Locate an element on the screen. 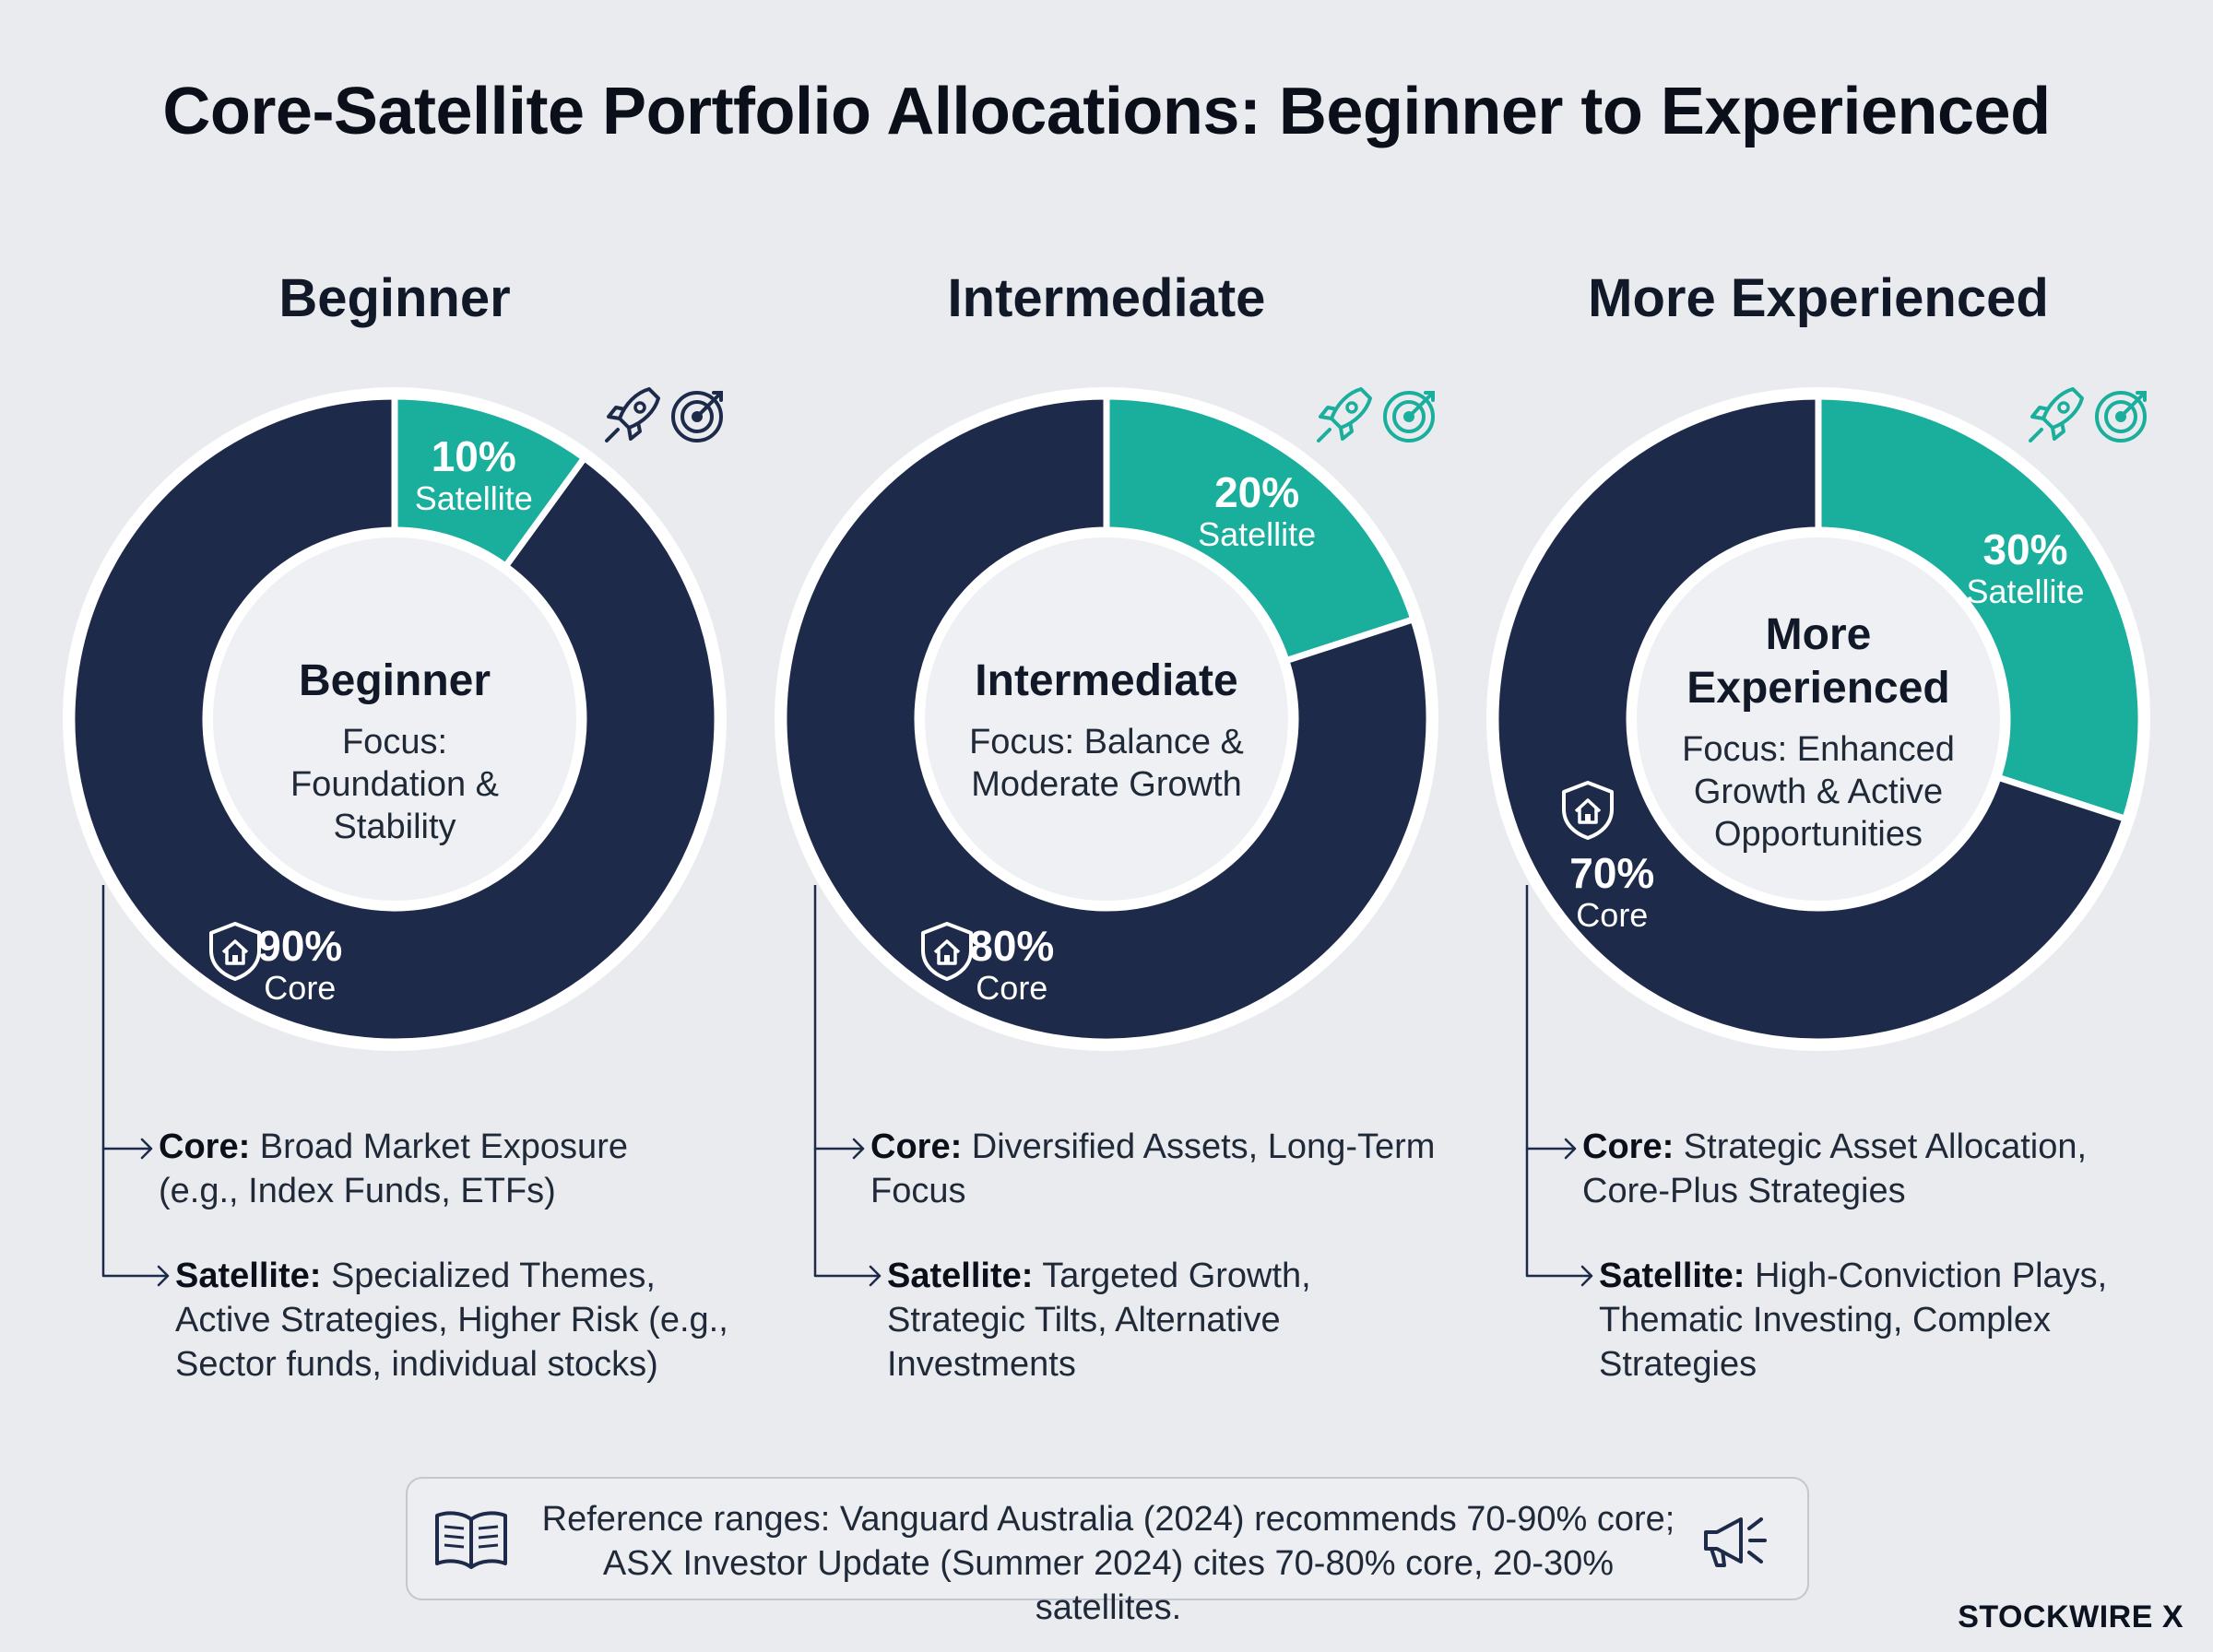 The width and height of the screenshot is (2213, 1652). center-focus: Focus: Foundation & Stability is located at coordinates (395, 784).